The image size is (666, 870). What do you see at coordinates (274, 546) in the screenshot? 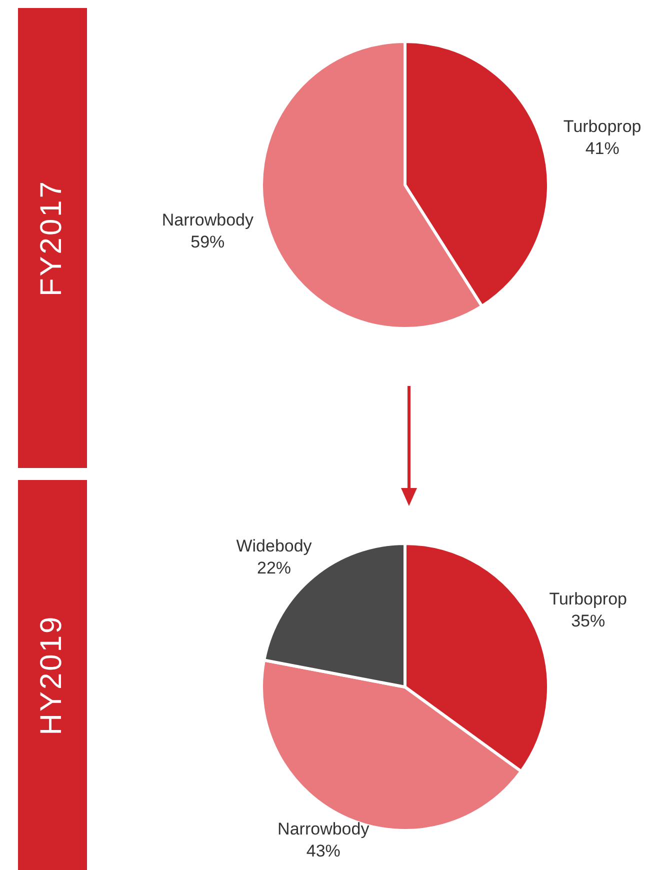
I see `slice-label: Widebody` at bounding box center [274, 546].